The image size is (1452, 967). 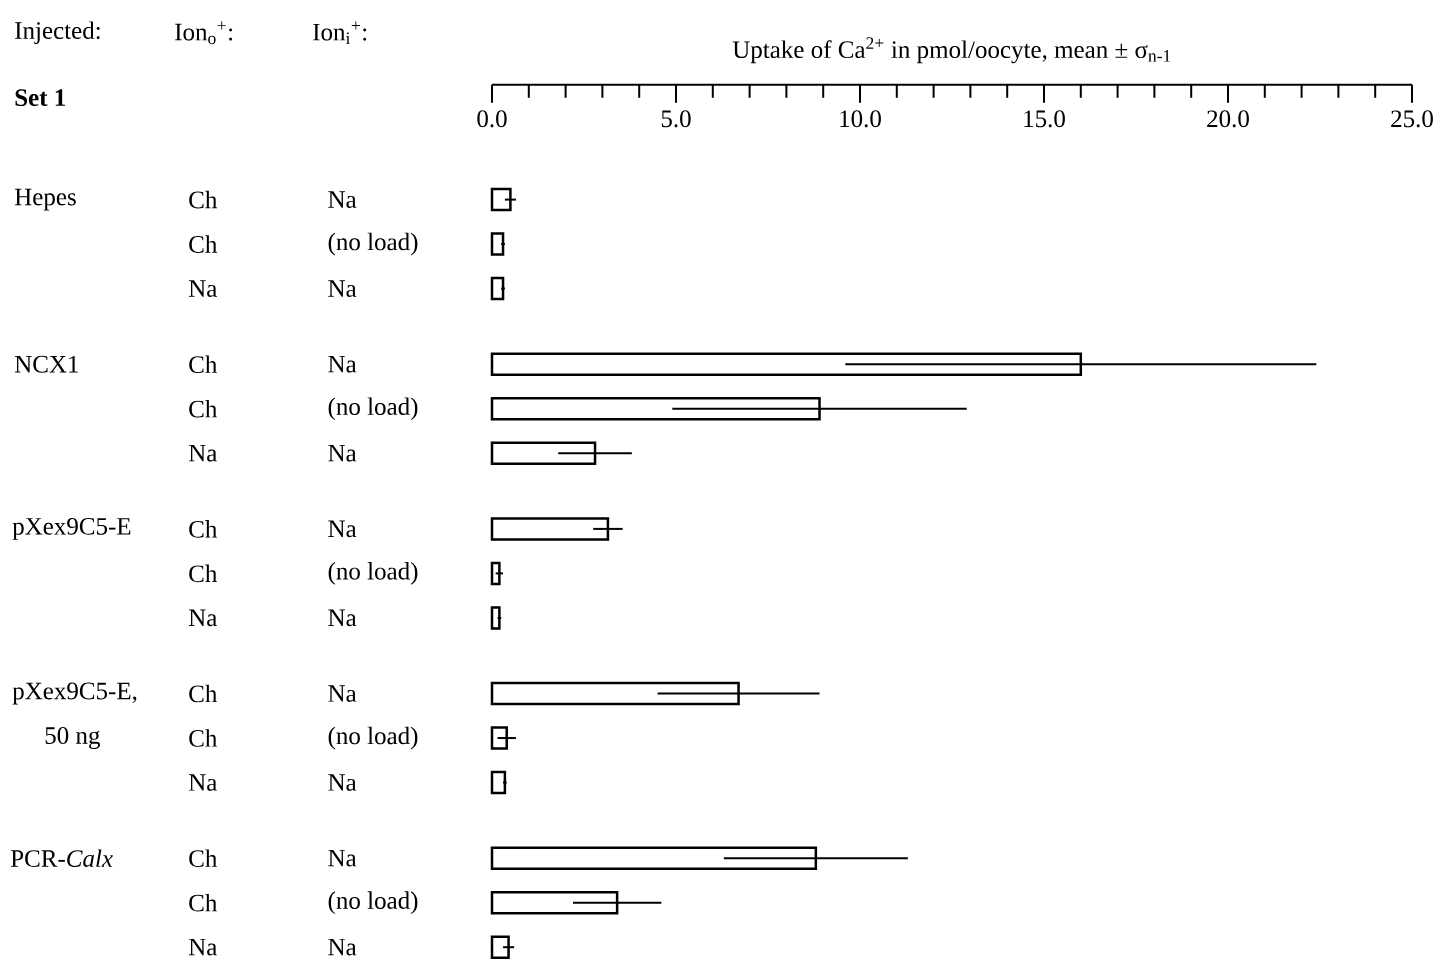 I want to click on text: PCR-Calx, so click(x=61, y=858).